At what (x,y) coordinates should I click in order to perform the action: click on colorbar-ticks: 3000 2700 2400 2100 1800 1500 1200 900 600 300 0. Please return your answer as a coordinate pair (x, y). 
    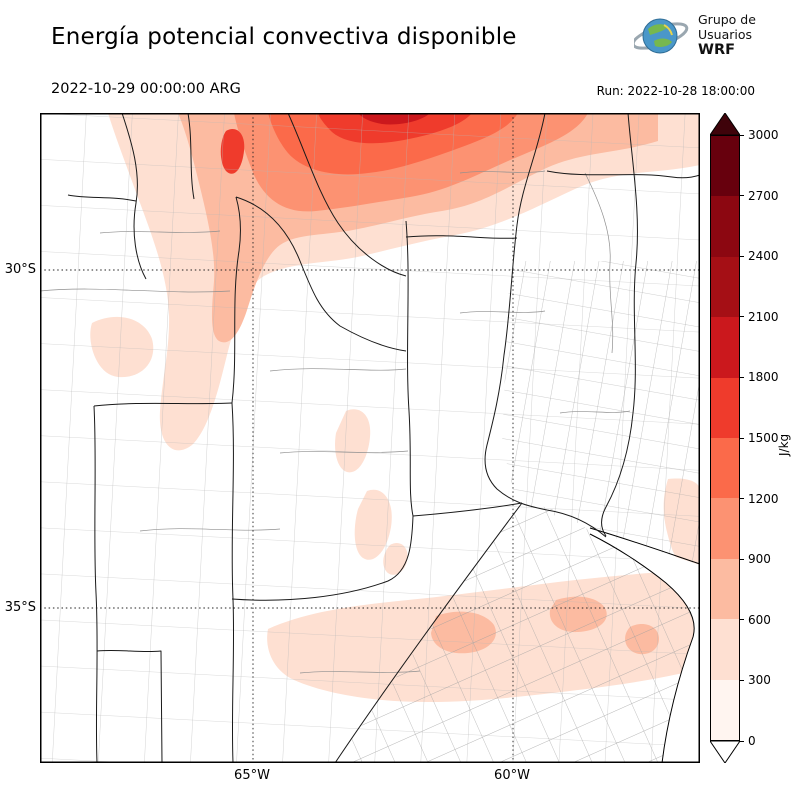
    Looking at the image, I should click on (768, 438).